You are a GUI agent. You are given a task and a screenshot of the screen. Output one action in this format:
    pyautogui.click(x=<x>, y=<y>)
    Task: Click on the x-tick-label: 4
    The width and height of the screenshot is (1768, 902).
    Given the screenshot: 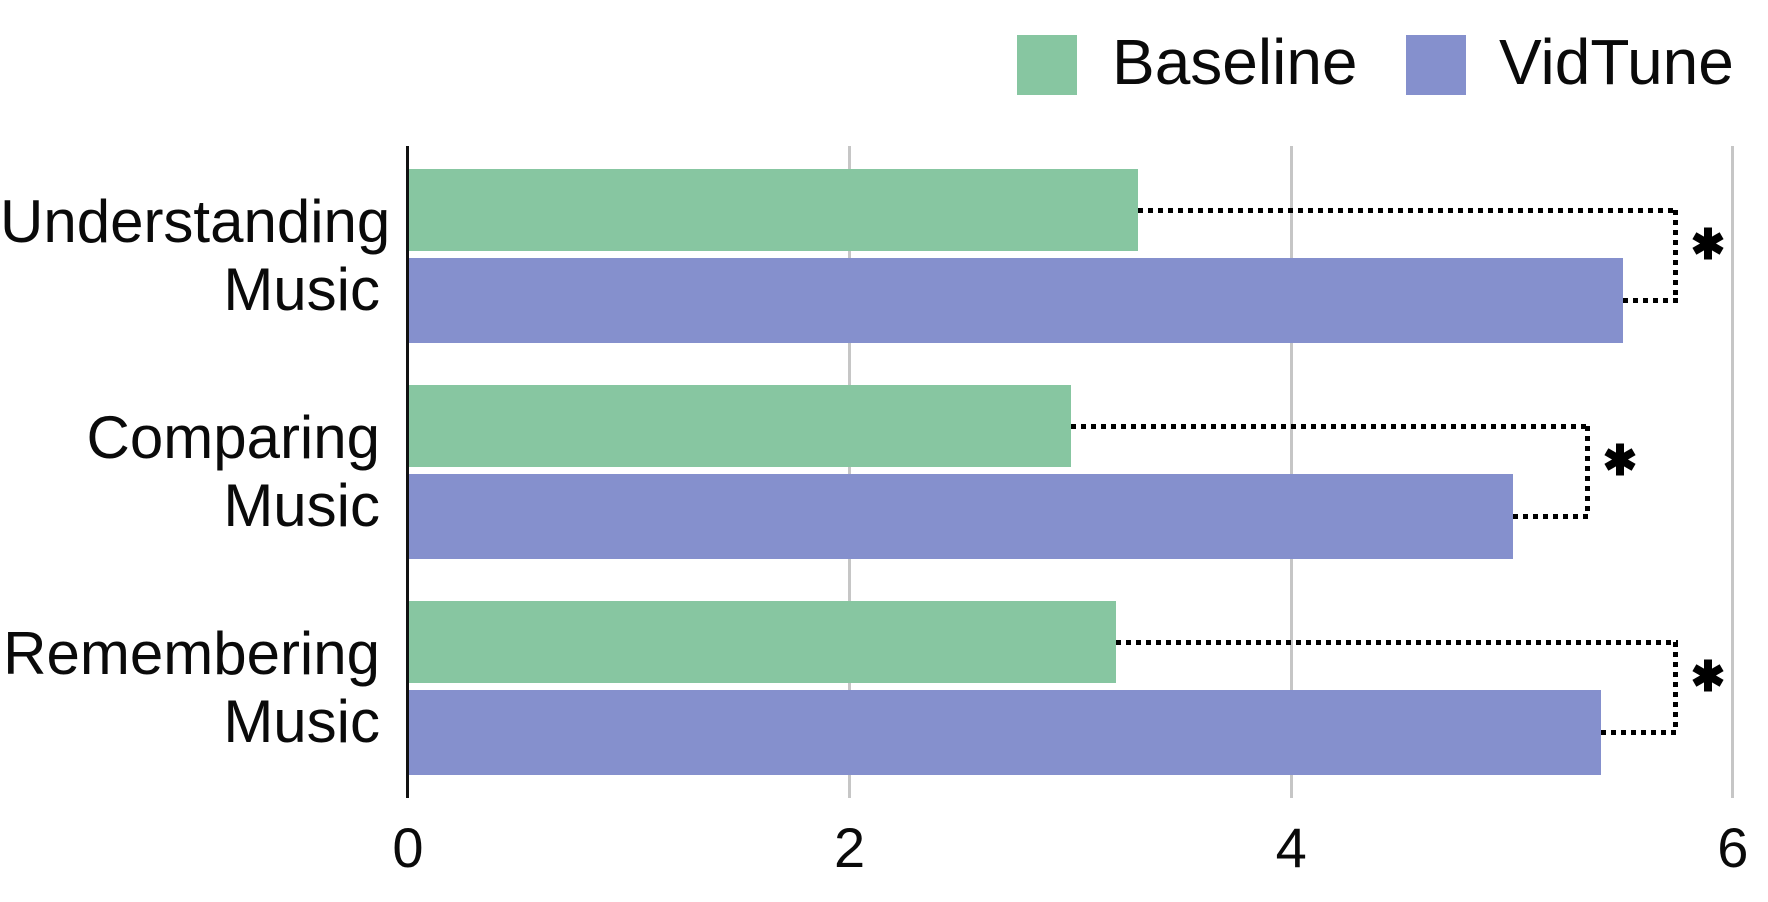 What is the action you would take?
    pyautogui.click(x=1291, y=847)
    